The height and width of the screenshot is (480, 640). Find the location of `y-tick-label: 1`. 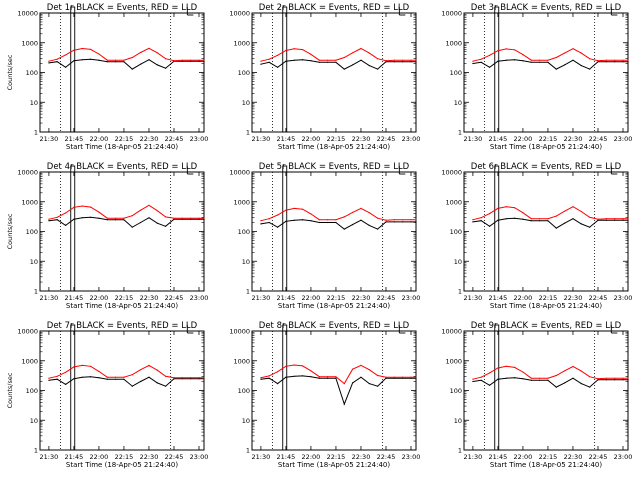

y-tick-label: 1 is located at coordinates (248, 292).